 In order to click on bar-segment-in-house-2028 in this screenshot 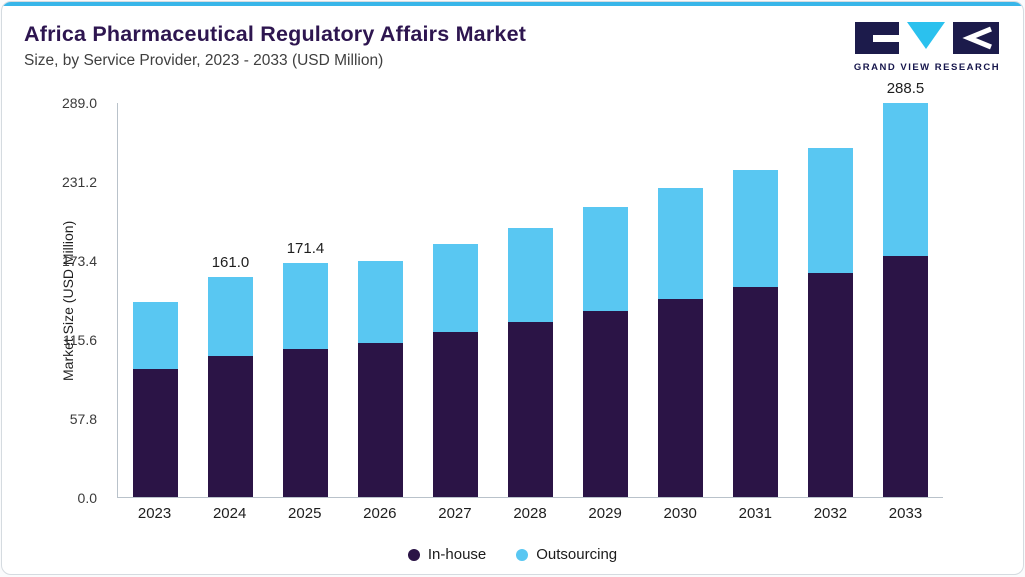, I will do `click(530, 409)`.